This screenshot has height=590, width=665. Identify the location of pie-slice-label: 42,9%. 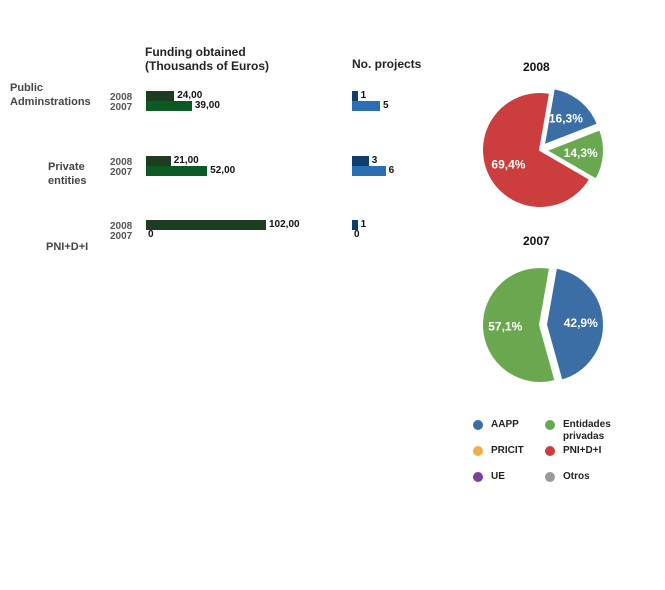
(581, 323).